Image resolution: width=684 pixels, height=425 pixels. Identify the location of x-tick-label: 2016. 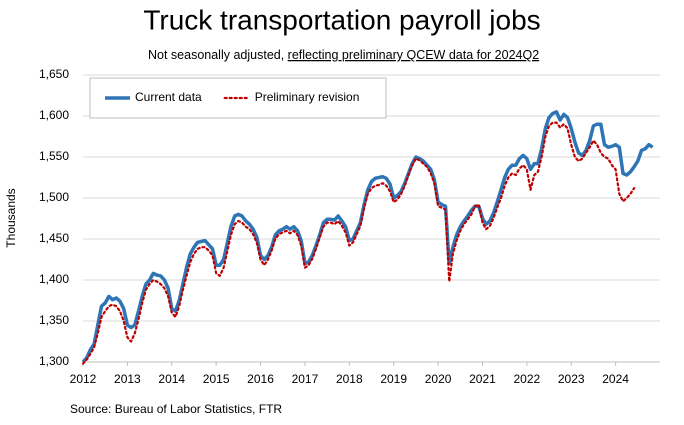
(260, 379).